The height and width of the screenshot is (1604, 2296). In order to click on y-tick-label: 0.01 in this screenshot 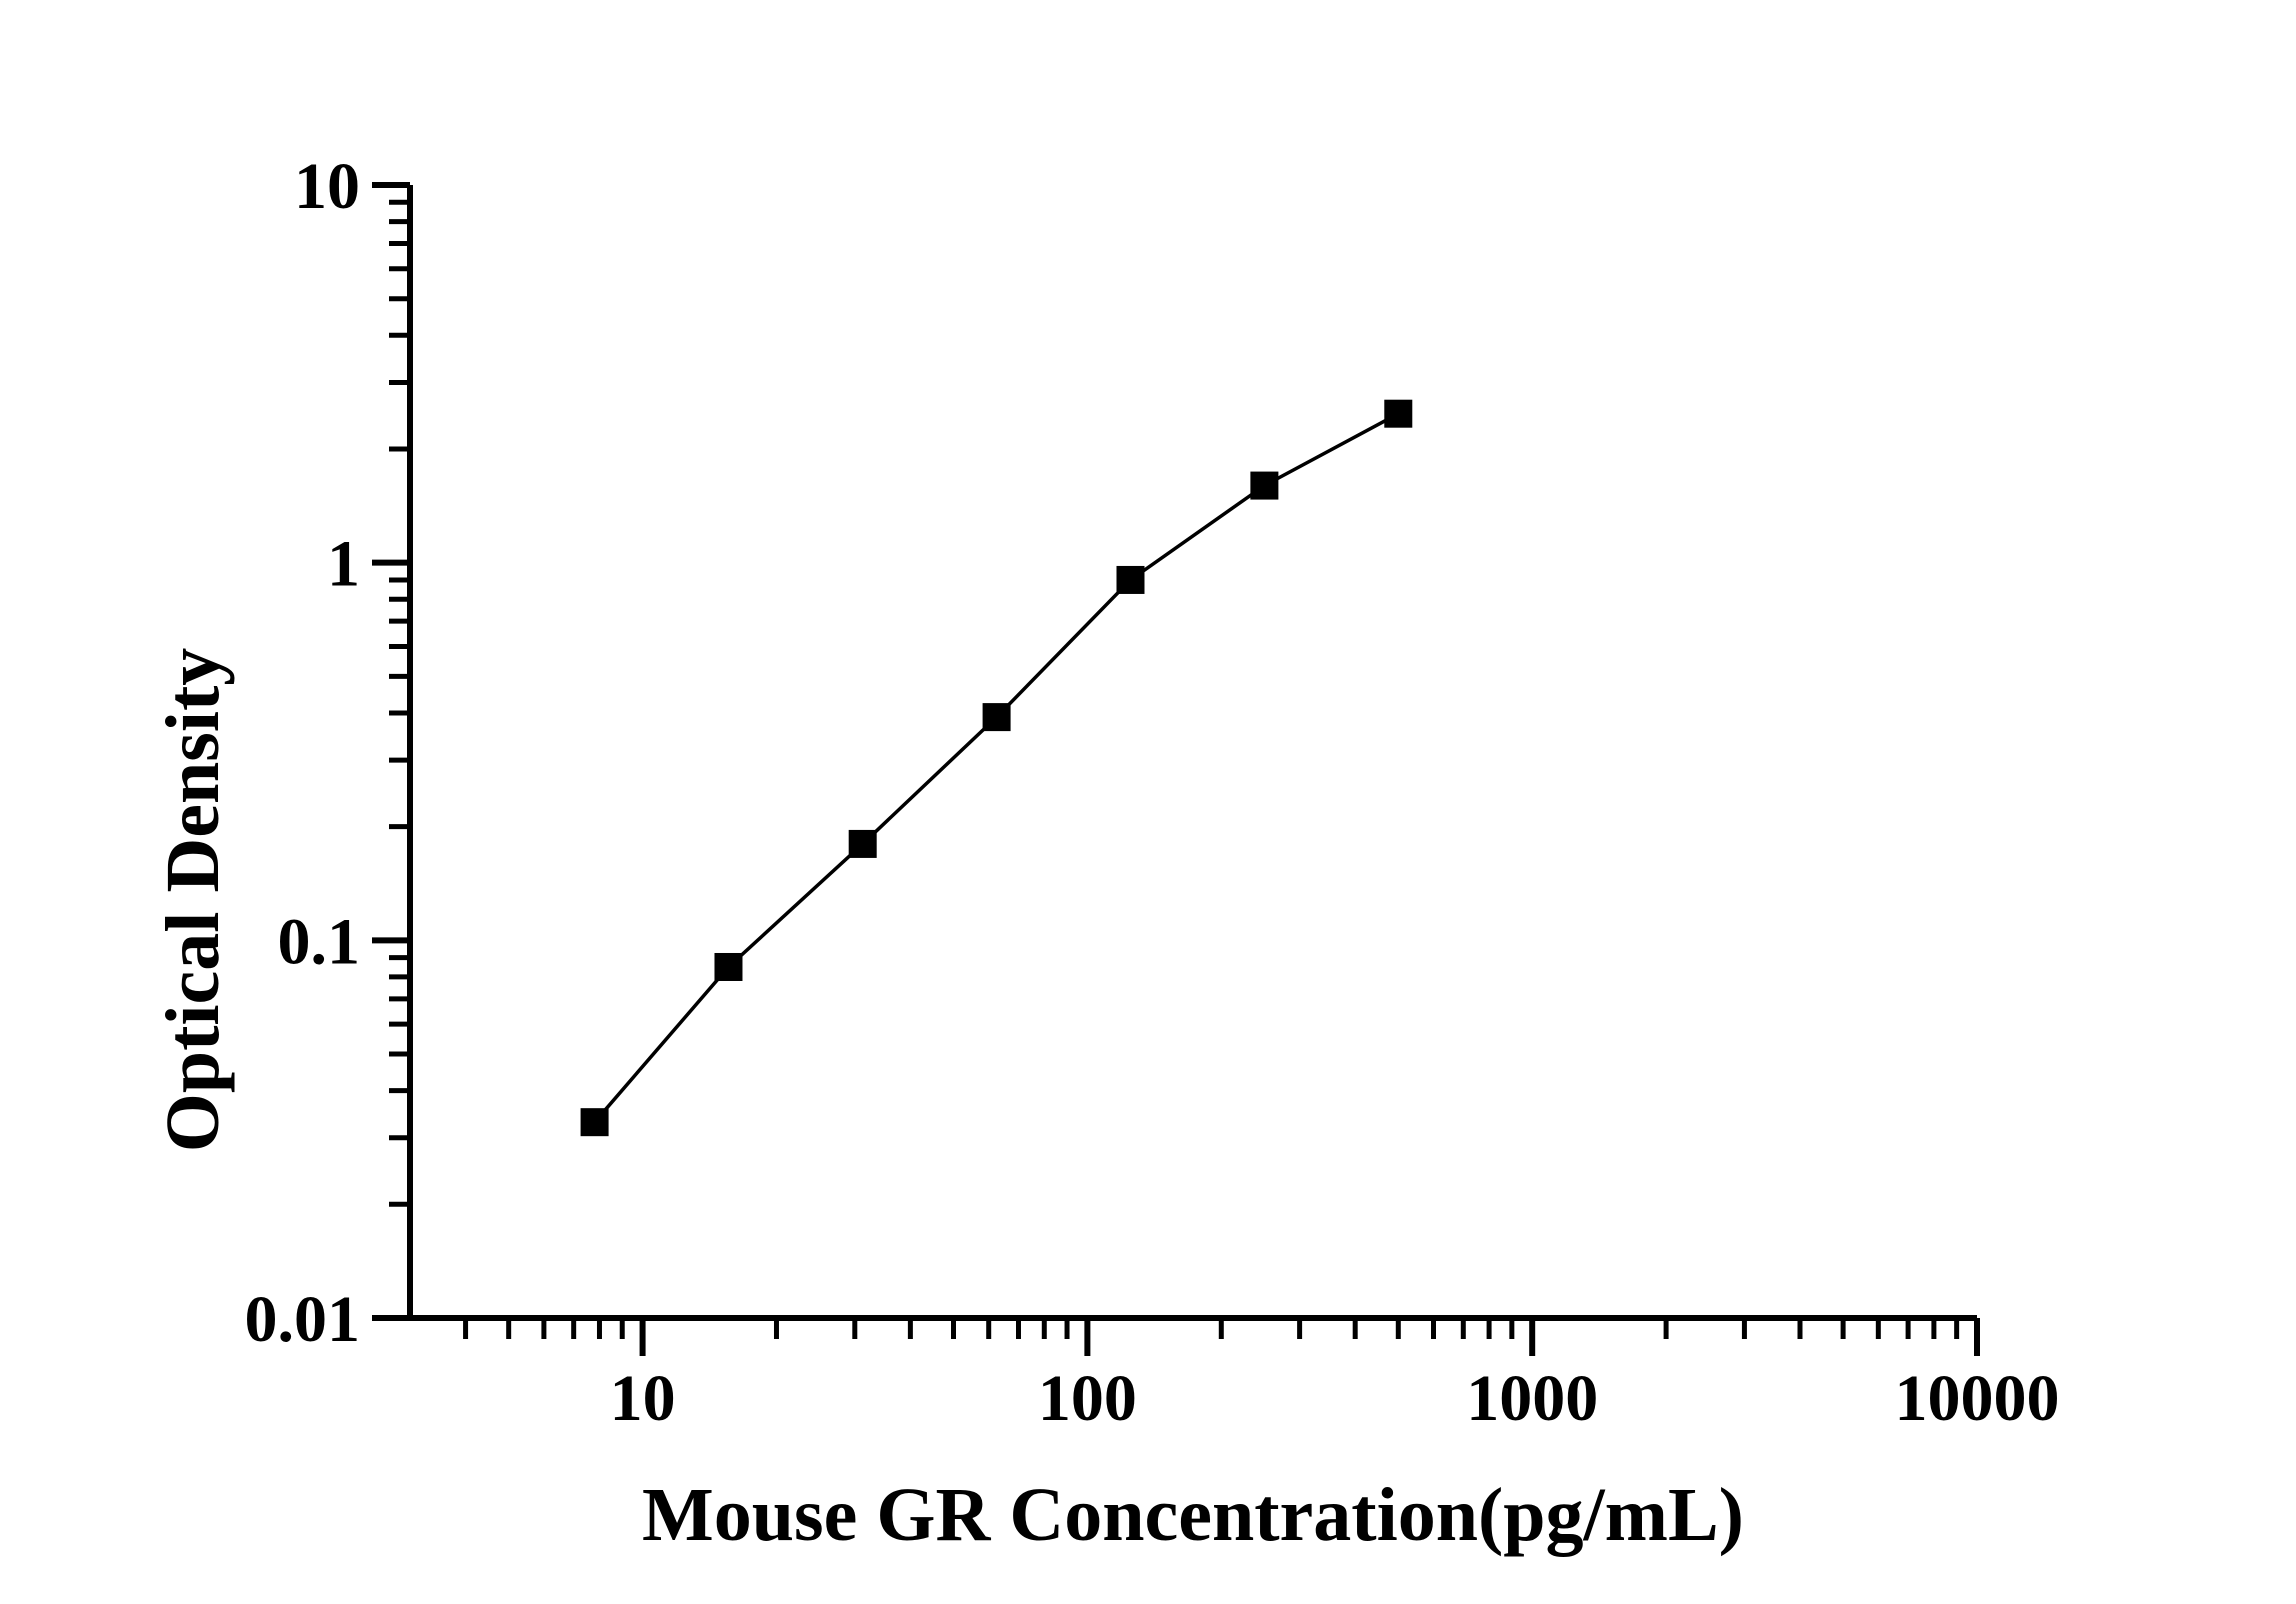, I will do `click(303, 1319)`.